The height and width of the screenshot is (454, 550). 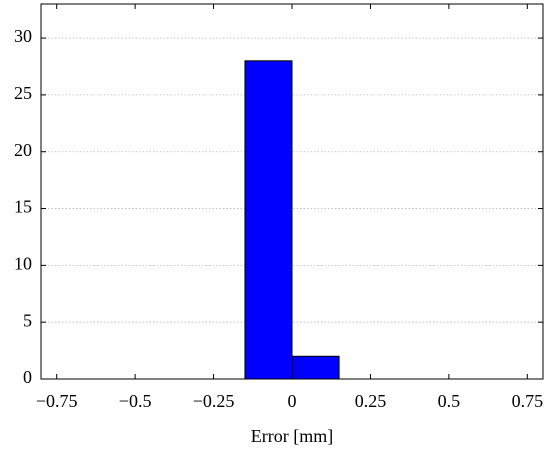 What do you see at coordinates (23, 207) in the screenshot?
I see `y-tick-label: 15` at bounding box center [23, 207].